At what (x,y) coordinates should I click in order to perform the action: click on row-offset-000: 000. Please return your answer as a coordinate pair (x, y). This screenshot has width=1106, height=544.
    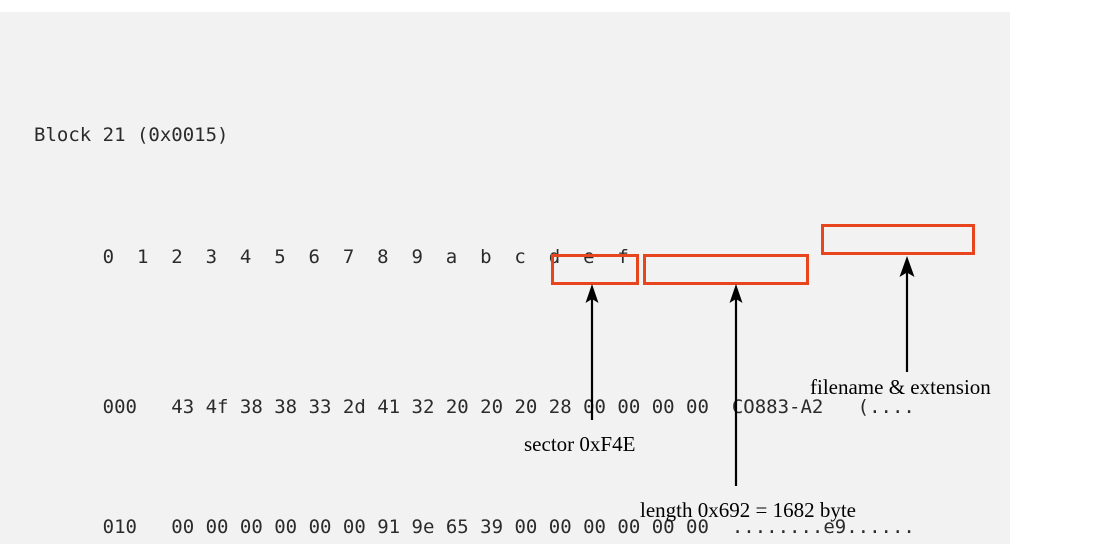
    Looking at the image, I should click on (119, 407).